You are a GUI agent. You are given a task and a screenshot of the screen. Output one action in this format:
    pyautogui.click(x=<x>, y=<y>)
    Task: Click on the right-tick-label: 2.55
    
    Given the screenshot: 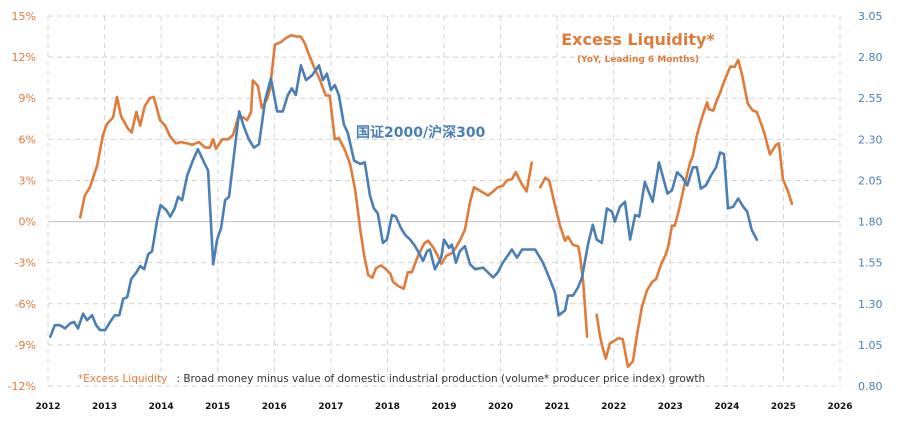 What is the action you would take?
    pyautogui.click(x=870, y=98)
    